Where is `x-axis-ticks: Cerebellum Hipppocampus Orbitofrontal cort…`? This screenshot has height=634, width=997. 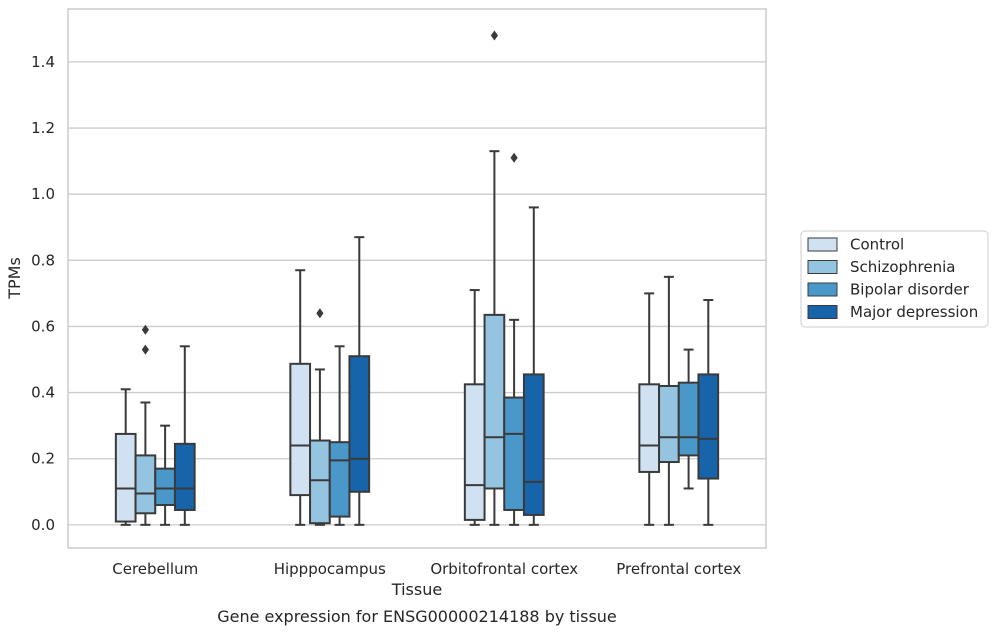
x-axis-ticks: Cerebellum Hipppocampus Orbitofrontal cort… is located at coordinates (426, 569).